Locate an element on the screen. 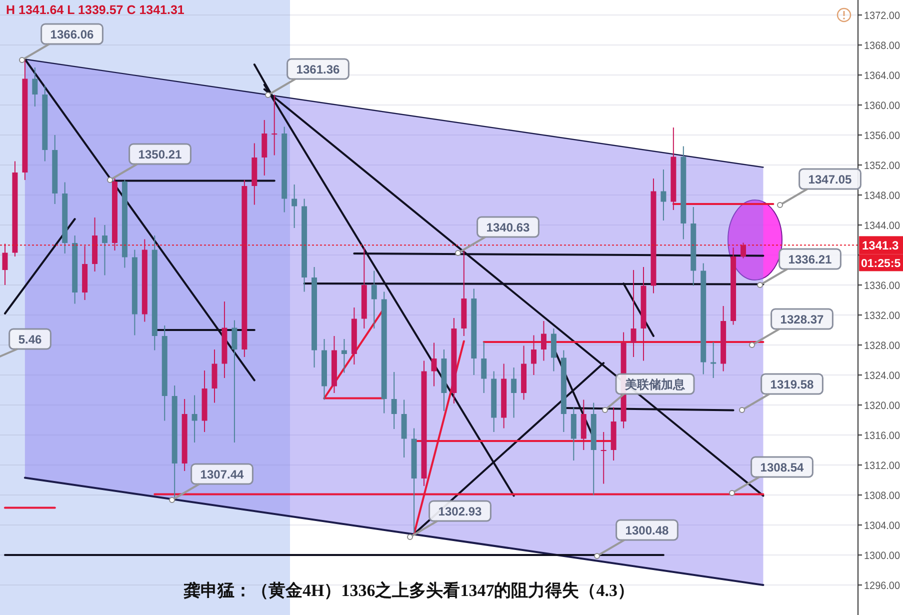 The height and width of the screenshot is (615, 903). y-tick-label: 1348.00 is located at coordinates (883, 196).